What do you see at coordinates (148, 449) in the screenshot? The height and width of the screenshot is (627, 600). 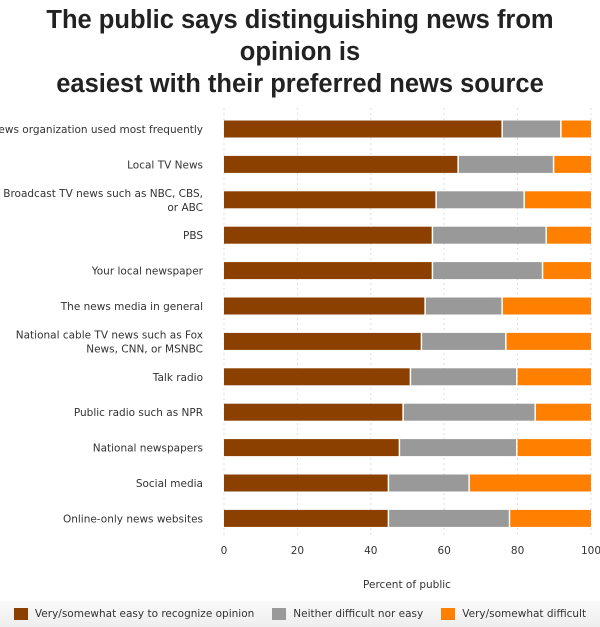 I see `category-label: National newspapers` at bounding box center [148, 449].